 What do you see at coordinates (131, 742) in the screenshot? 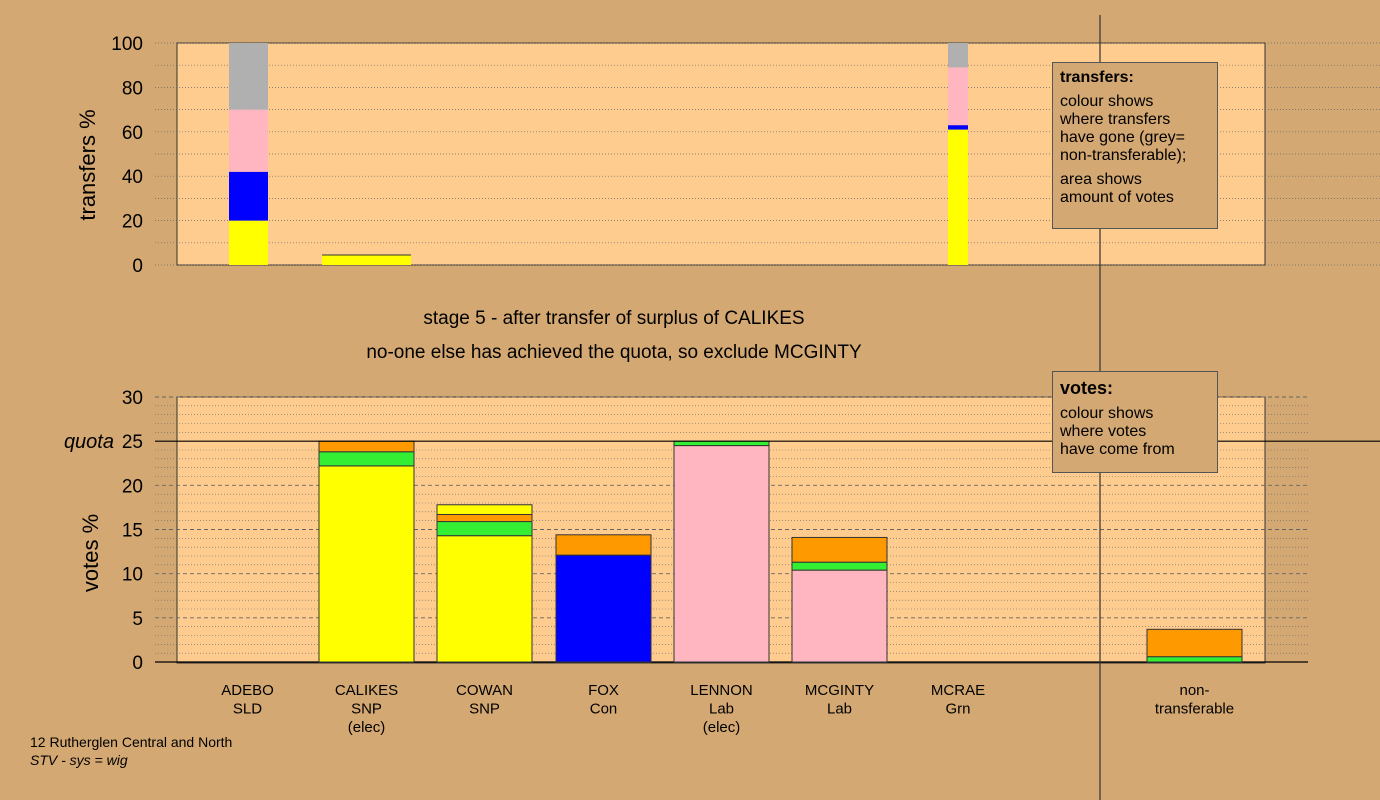
I see `constituency-label: 12 Rutherglen Central and North` at bounding box center [131, 742].